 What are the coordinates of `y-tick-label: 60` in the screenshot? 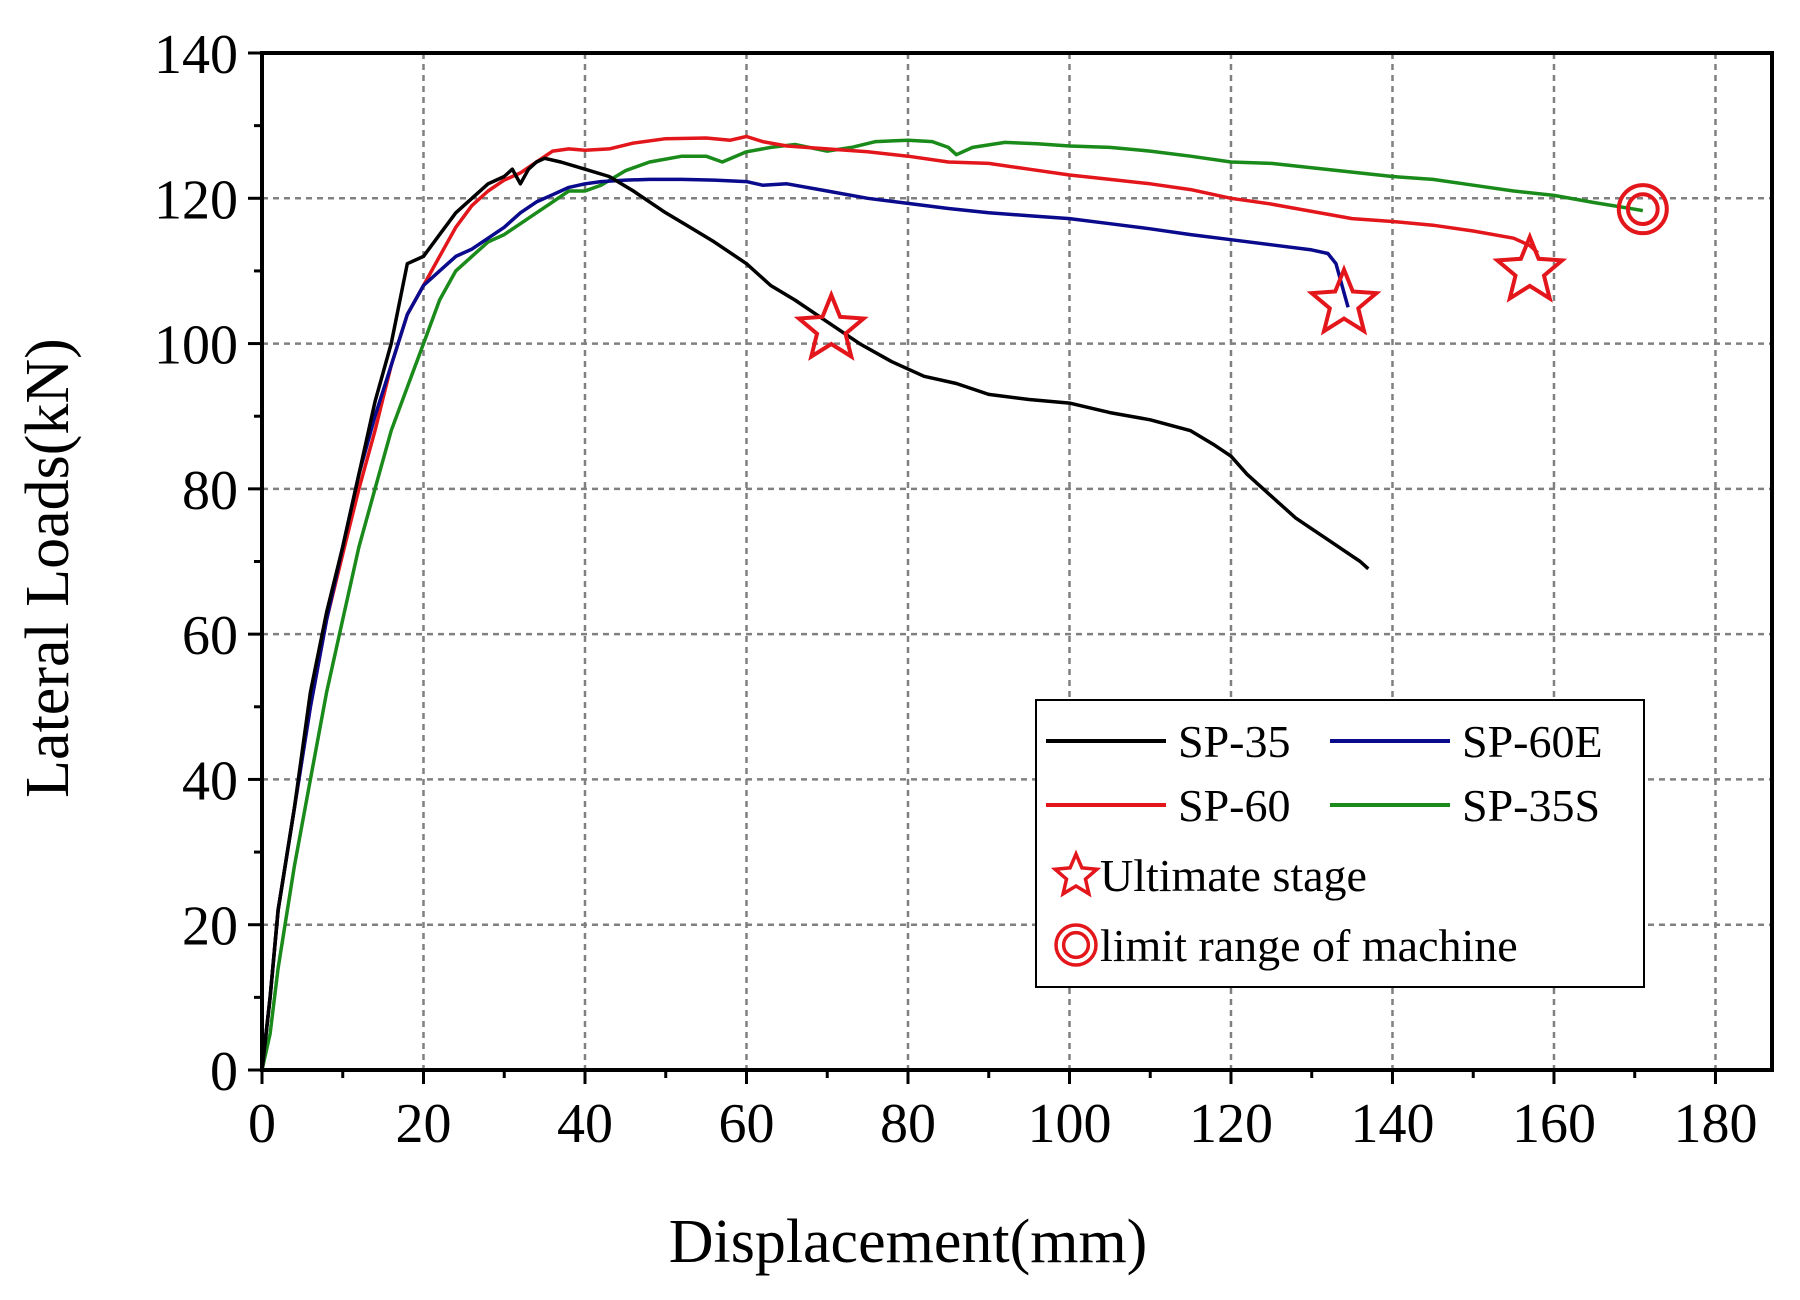 It's located at (210, 636).